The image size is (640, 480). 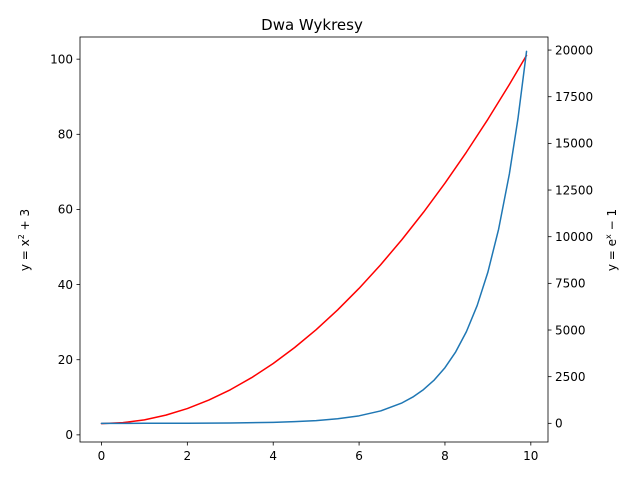 What do you see at coordinates (359, 456) in the screenshot?
I see `x-tick-label: 6` at bounding box center [359, 456].